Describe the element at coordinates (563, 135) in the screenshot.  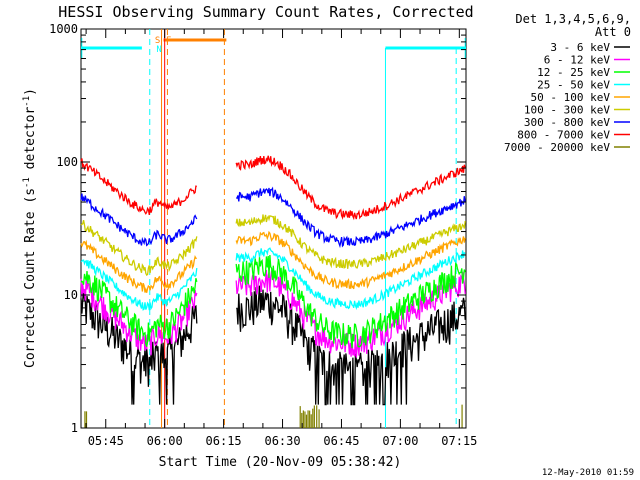
I see `legend-label: 800 - 7000 keV` at that location.